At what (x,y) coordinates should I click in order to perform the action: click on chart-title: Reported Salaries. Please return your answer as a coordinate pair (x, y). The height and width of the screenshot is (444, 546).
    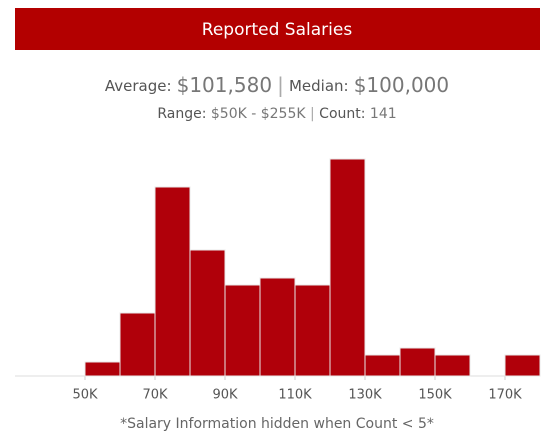
    Looking at the image, I should click on (277, 30).